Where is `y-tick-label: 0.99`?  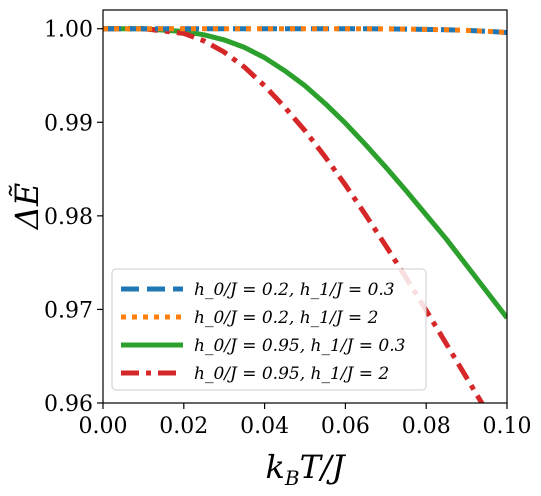 y-tick-label: 0.99 is located at coordinates (68, 123).